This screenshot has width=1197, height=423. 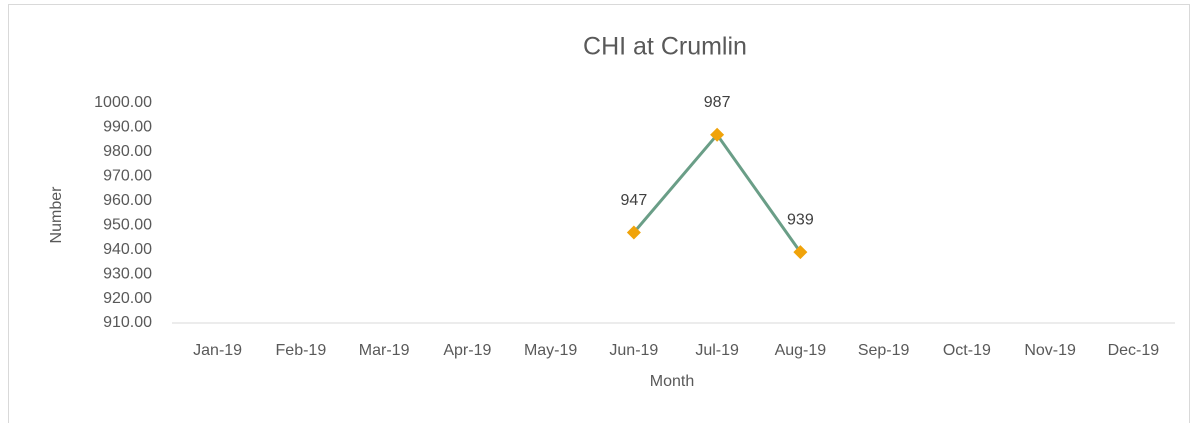 I want to click on y-tick-label: 920.00, so click(x=127, y=298).